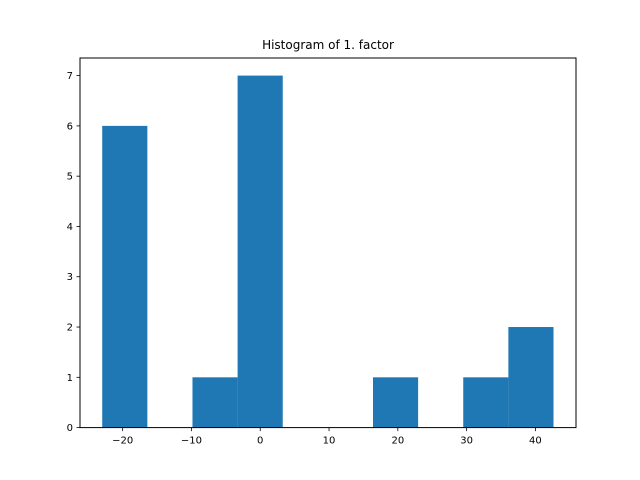 The image size is (640, 480). What do you see at coordinates (328, 45) in the screenshot?
I see `chart-title: Histogram of 1. factor` at bounding box center [328, 45].